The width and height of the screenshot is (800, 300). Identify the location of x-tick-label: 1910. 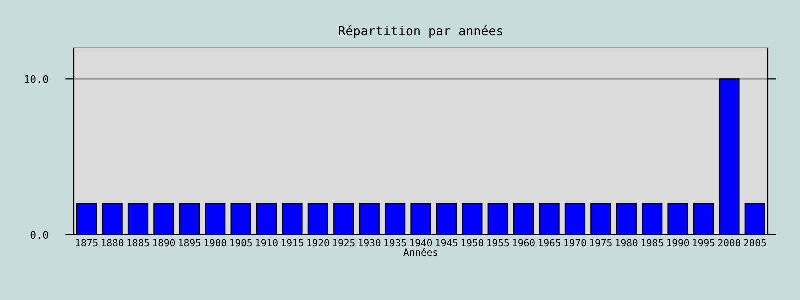
(267, 243).